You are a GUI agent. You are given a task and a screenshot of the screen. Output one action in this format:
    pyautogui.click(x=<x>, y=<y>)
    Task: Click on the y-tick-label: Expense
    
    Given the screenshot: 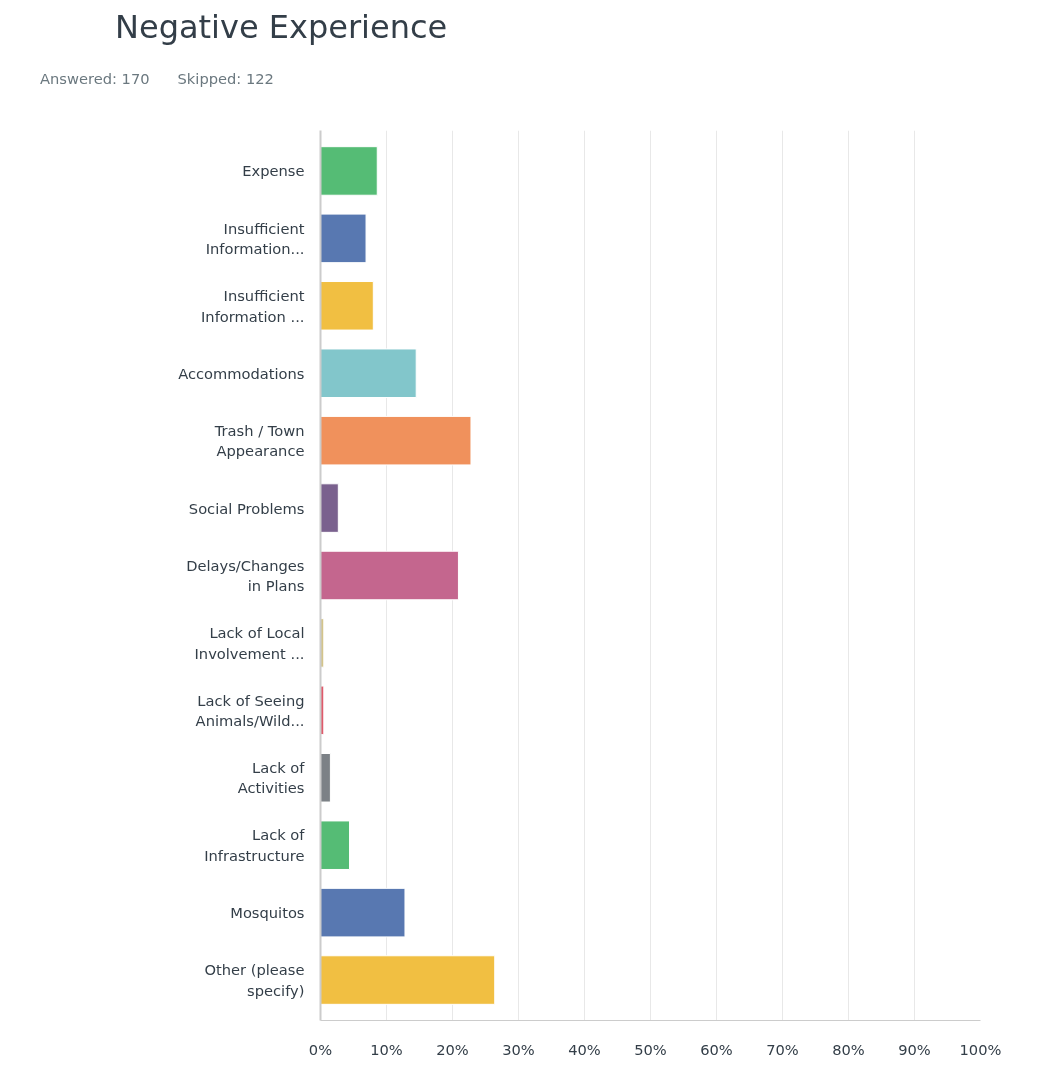 What is the action you would take?
    pyautogui.click(x=273, y=171)
    